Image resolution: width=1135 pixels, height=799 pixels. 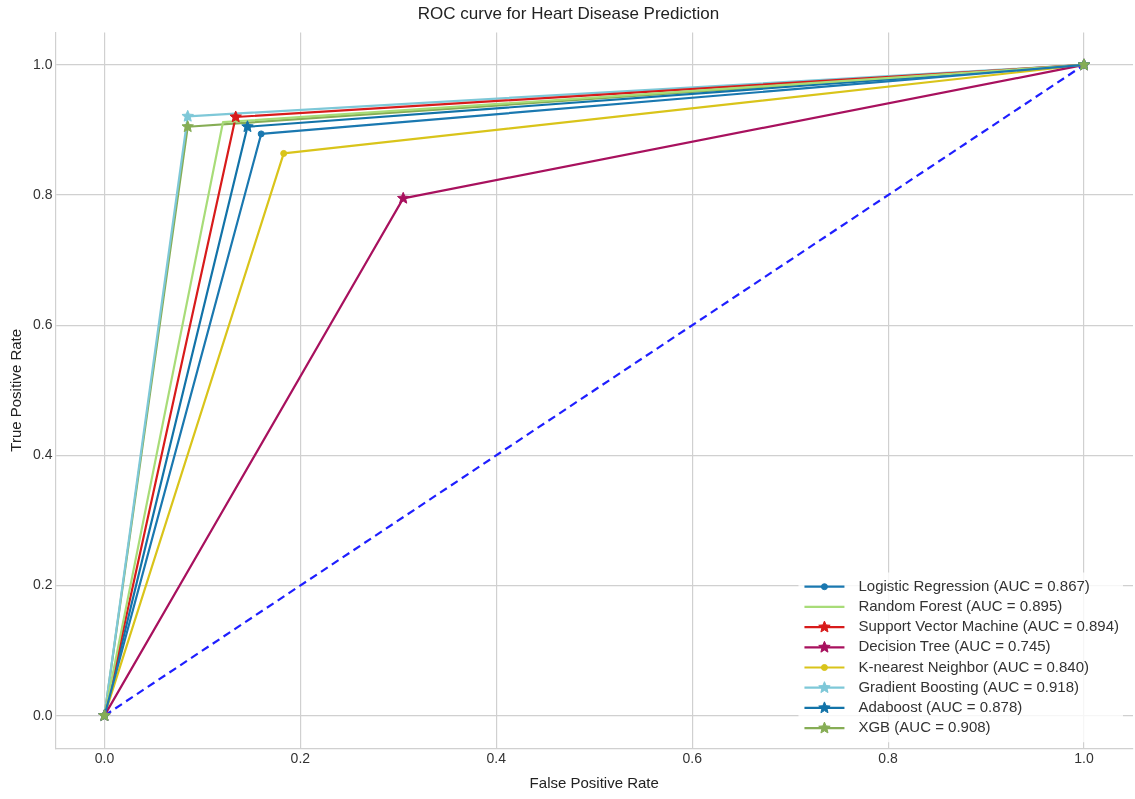 What do you see at coordinates (42, 584) in the screenshot?
I see `y-tick-label: 0.2` at bounding box center [42, 584].